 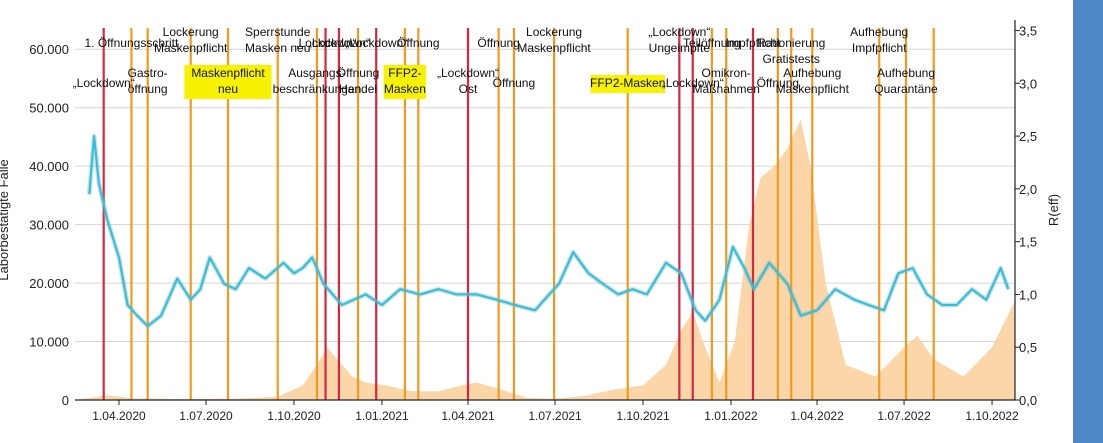 What do you see at coordinates (49, 283) in the screenshot?
I see `y-left-tick-label: 20.000` at bounding box center [49, 283].